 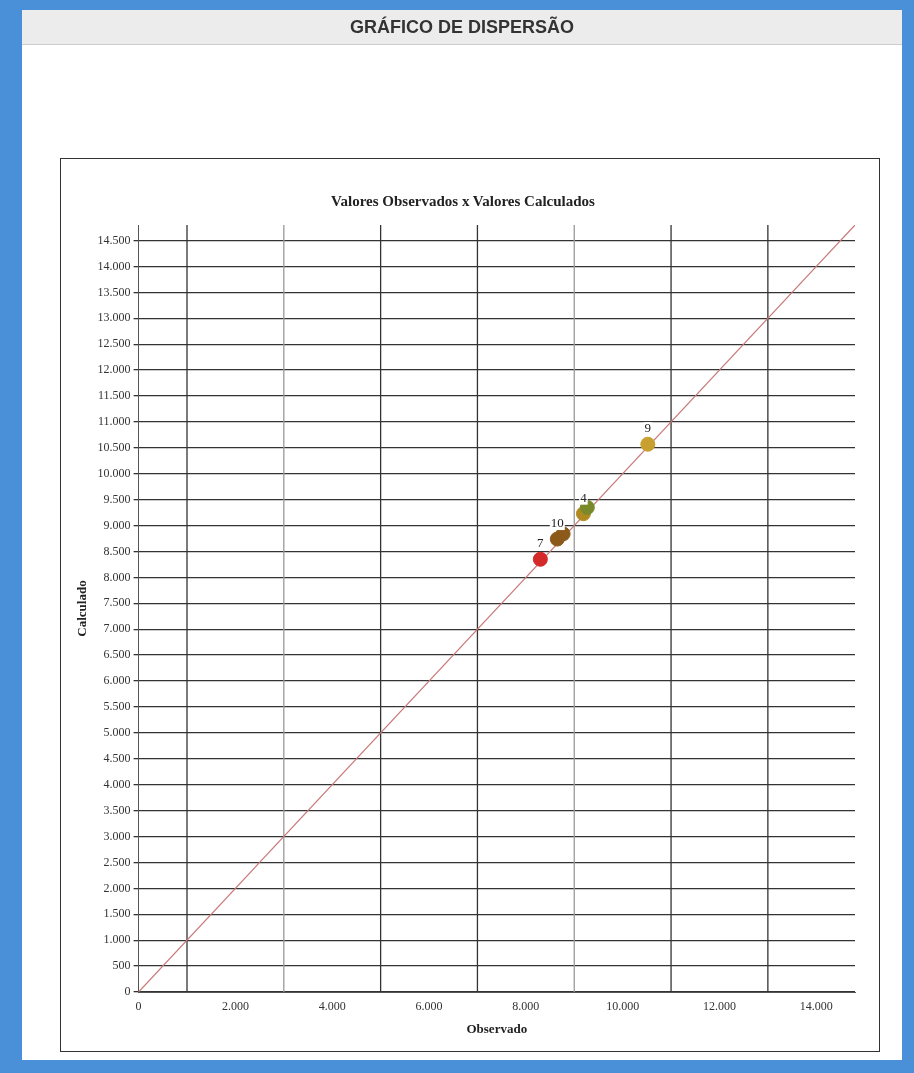 I want to click on x-tick-label: 10.000, so click(x=623, y=1006).